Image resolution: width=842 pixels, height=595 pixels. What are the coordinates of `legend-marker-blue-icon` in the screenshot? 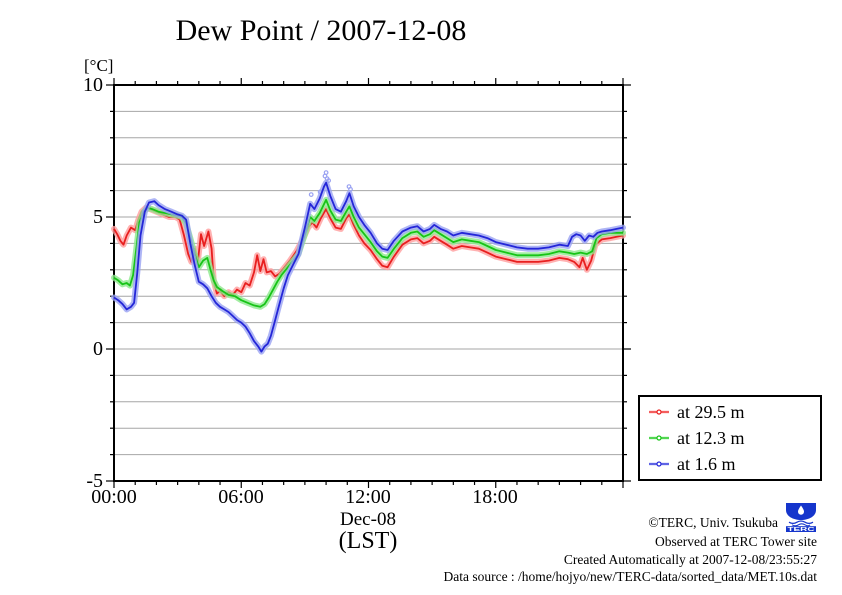 It's located at (659, 464).